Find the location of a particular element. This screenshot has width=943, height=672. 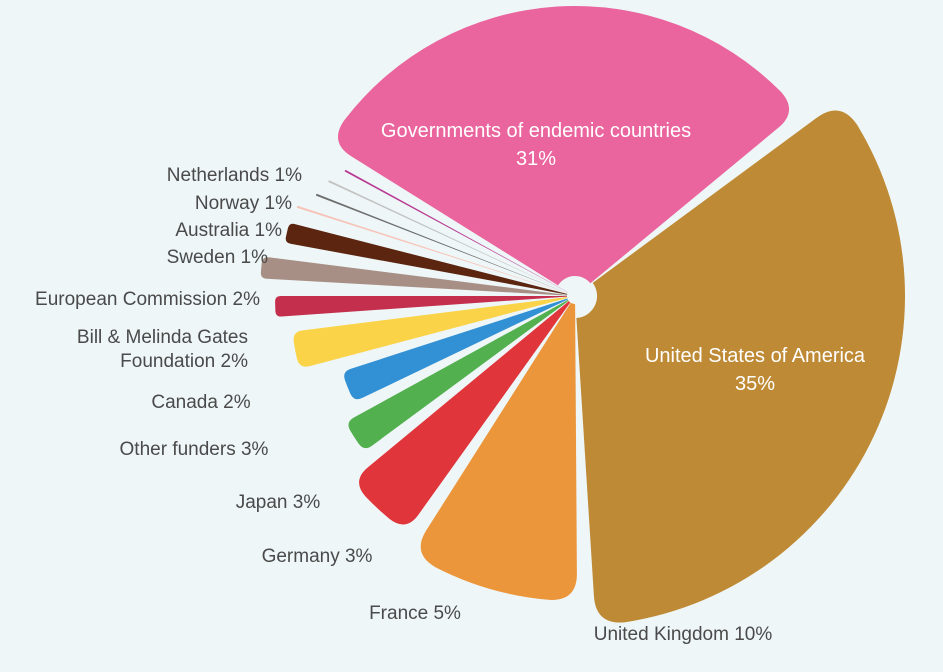

label-line1-governments-of-endemic-countries: Governments of endemic countries is located at coordinates (536, 131).